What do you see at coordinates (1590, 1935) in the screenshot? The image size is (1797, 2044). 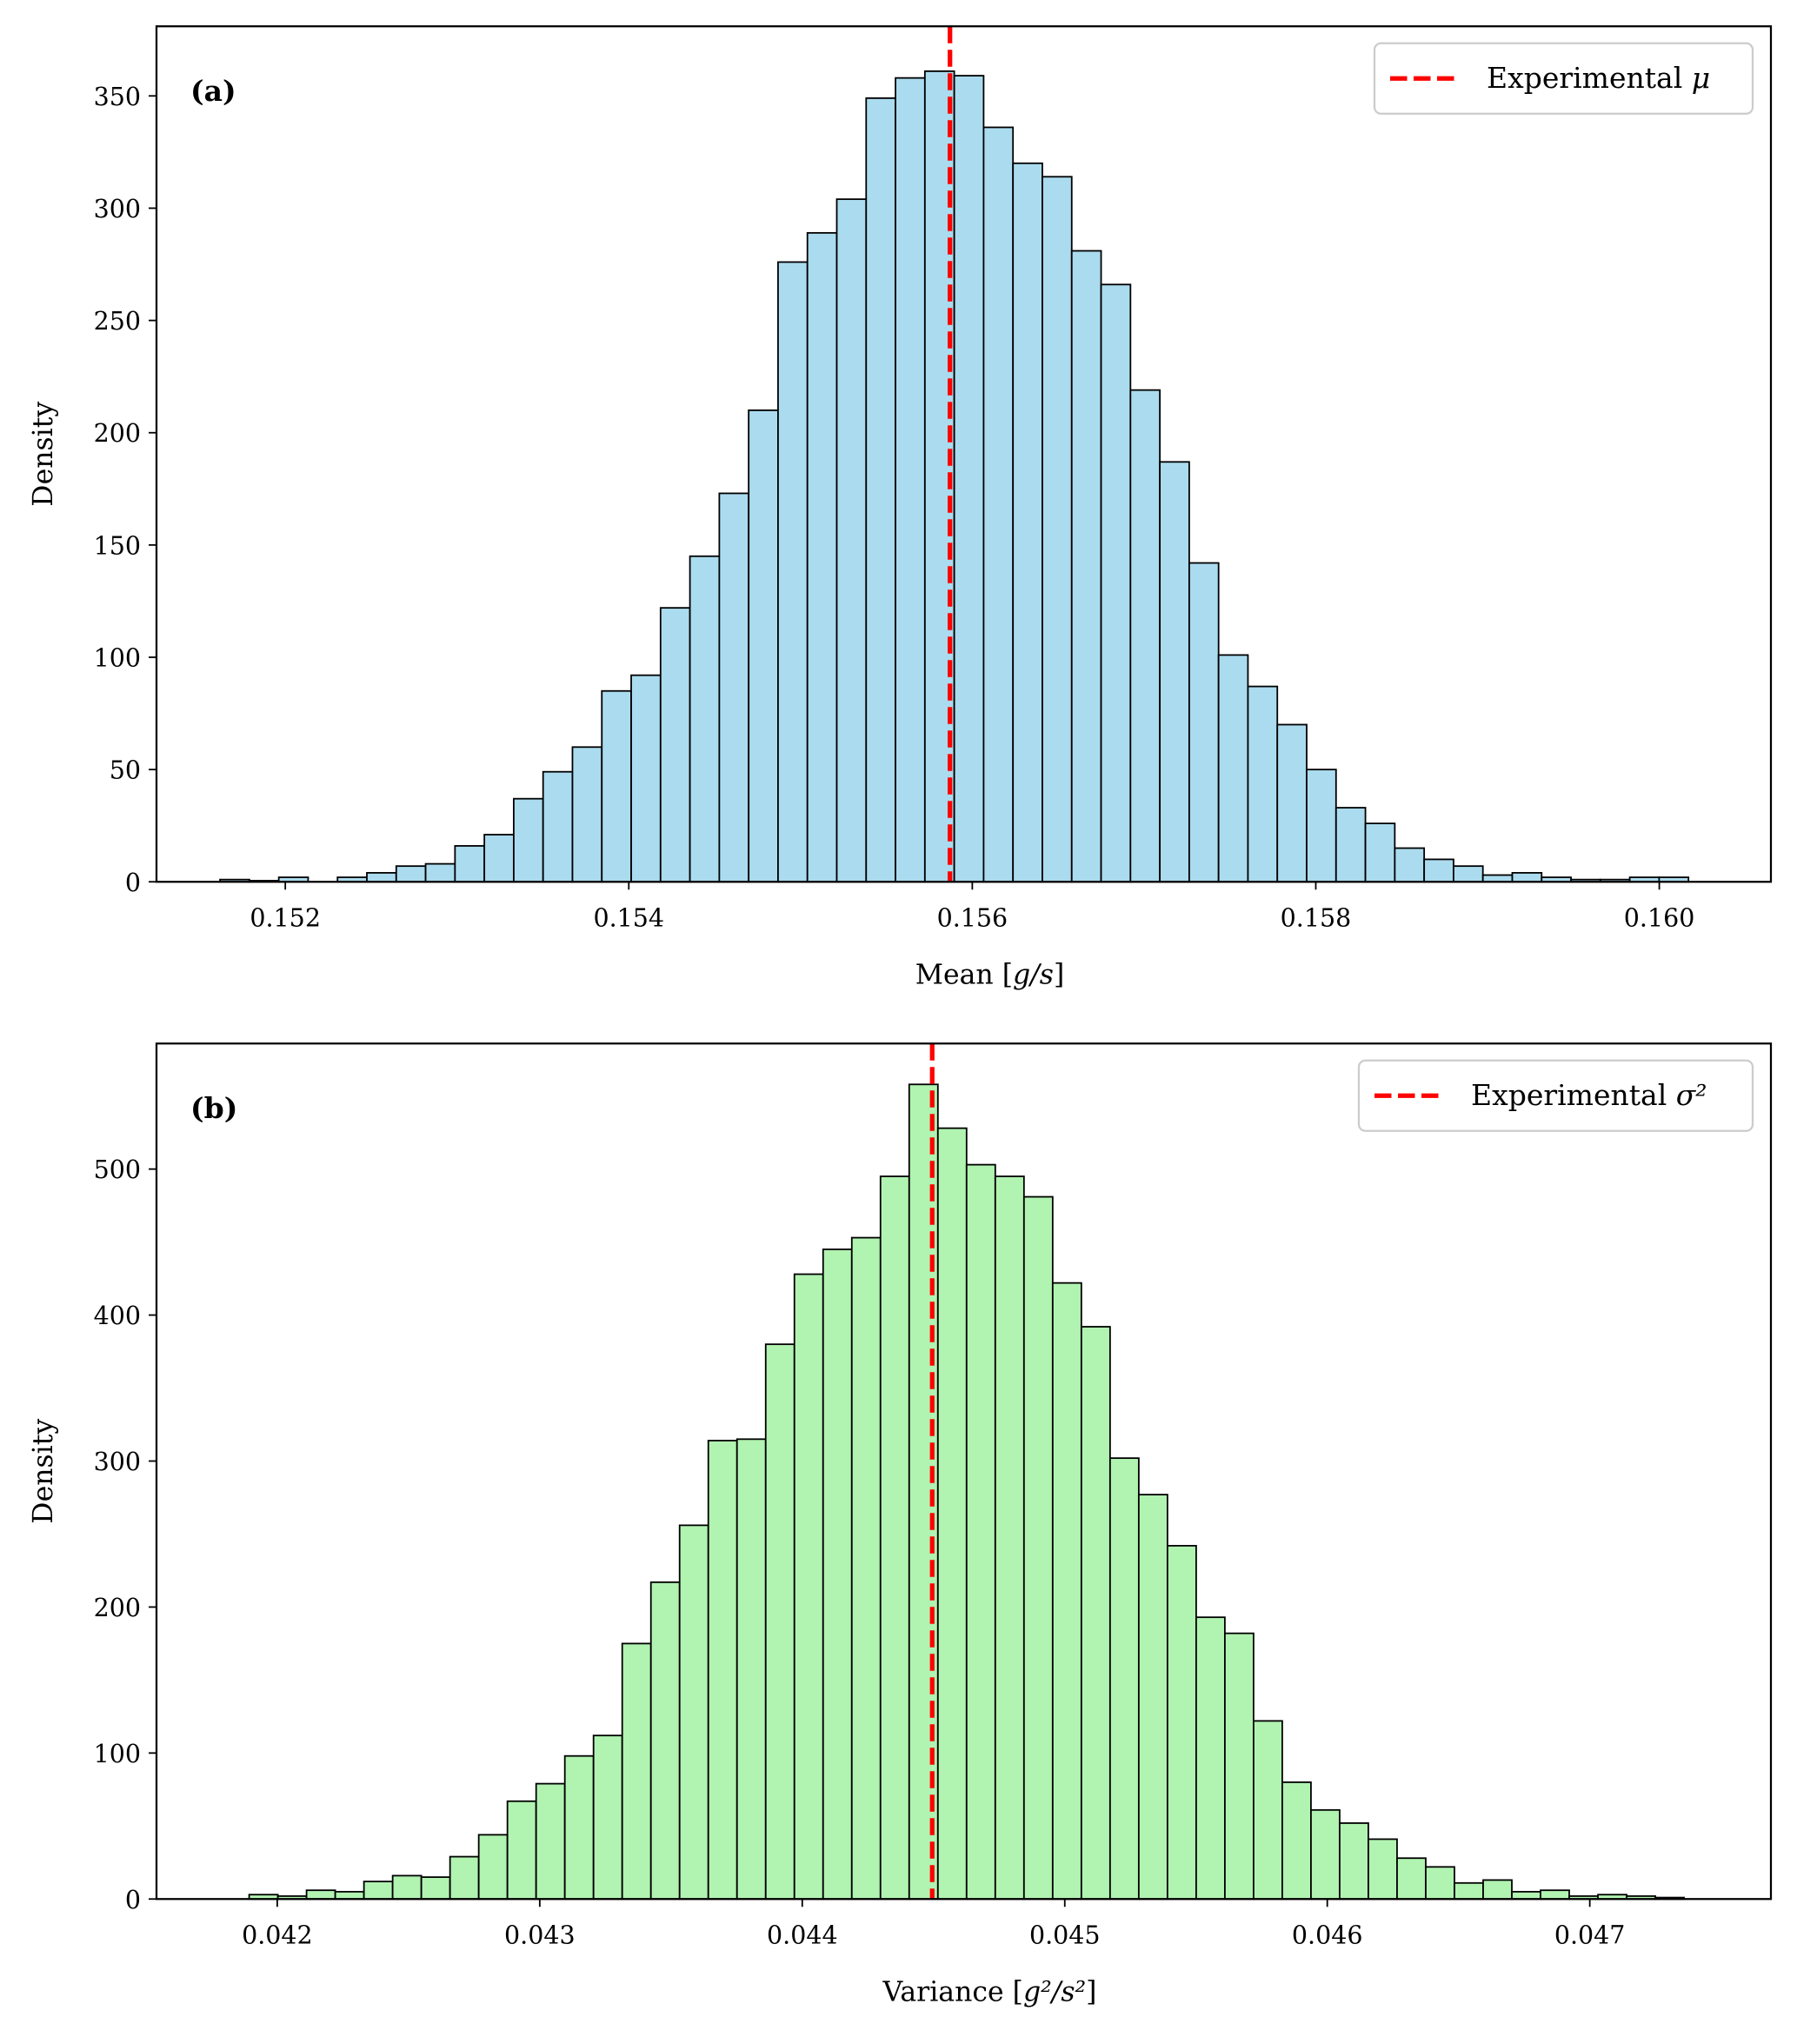 I see `x-tick-label: 0.047` at bounding box center [1590, 1935].